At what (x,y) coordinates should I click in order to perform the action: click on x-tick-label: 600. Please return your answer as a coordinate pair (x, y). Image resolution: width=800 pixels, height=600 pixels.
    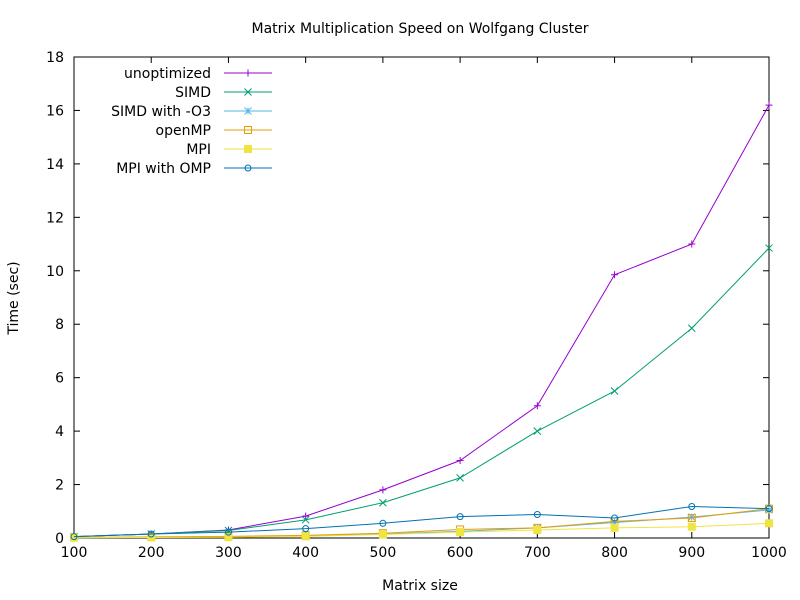
    Looking at the image, I should click on (460, 553).